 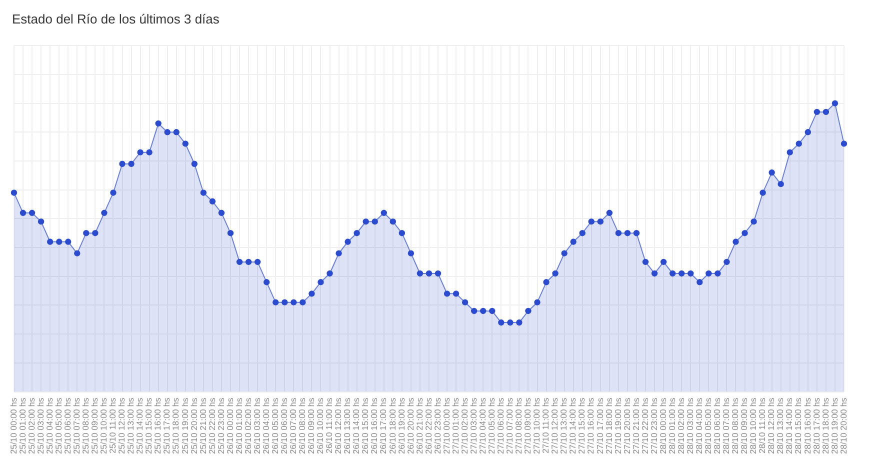 I want to click on x-tick-label: 28/10 09:00 hs, so click(x=744, y=426).